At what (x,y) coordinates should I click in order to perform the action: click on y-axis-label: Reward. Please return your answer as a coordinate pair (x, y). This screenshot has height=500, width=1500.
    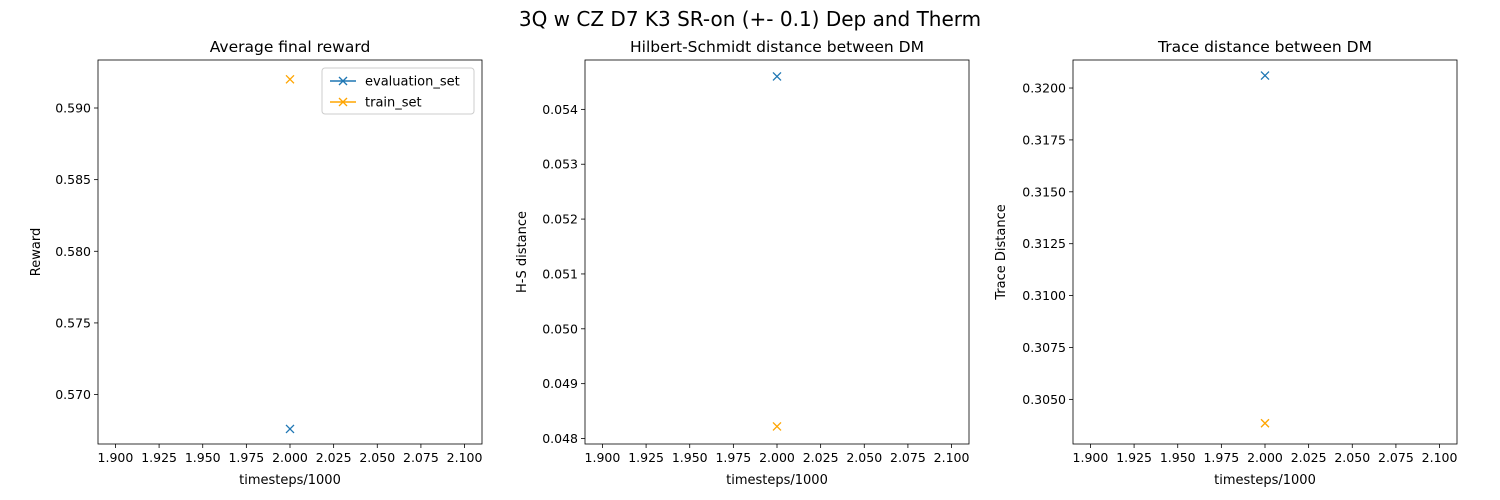
    Looking at the image, I should click on (36, 252).